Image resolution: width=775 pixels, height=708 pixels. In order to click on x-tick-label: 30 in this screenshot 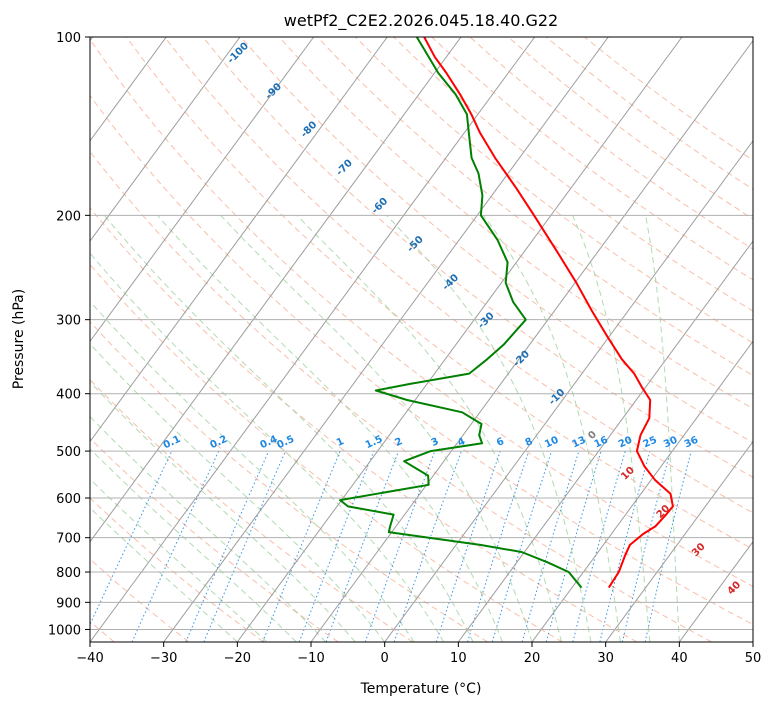, I will do `click(605, 658)`.